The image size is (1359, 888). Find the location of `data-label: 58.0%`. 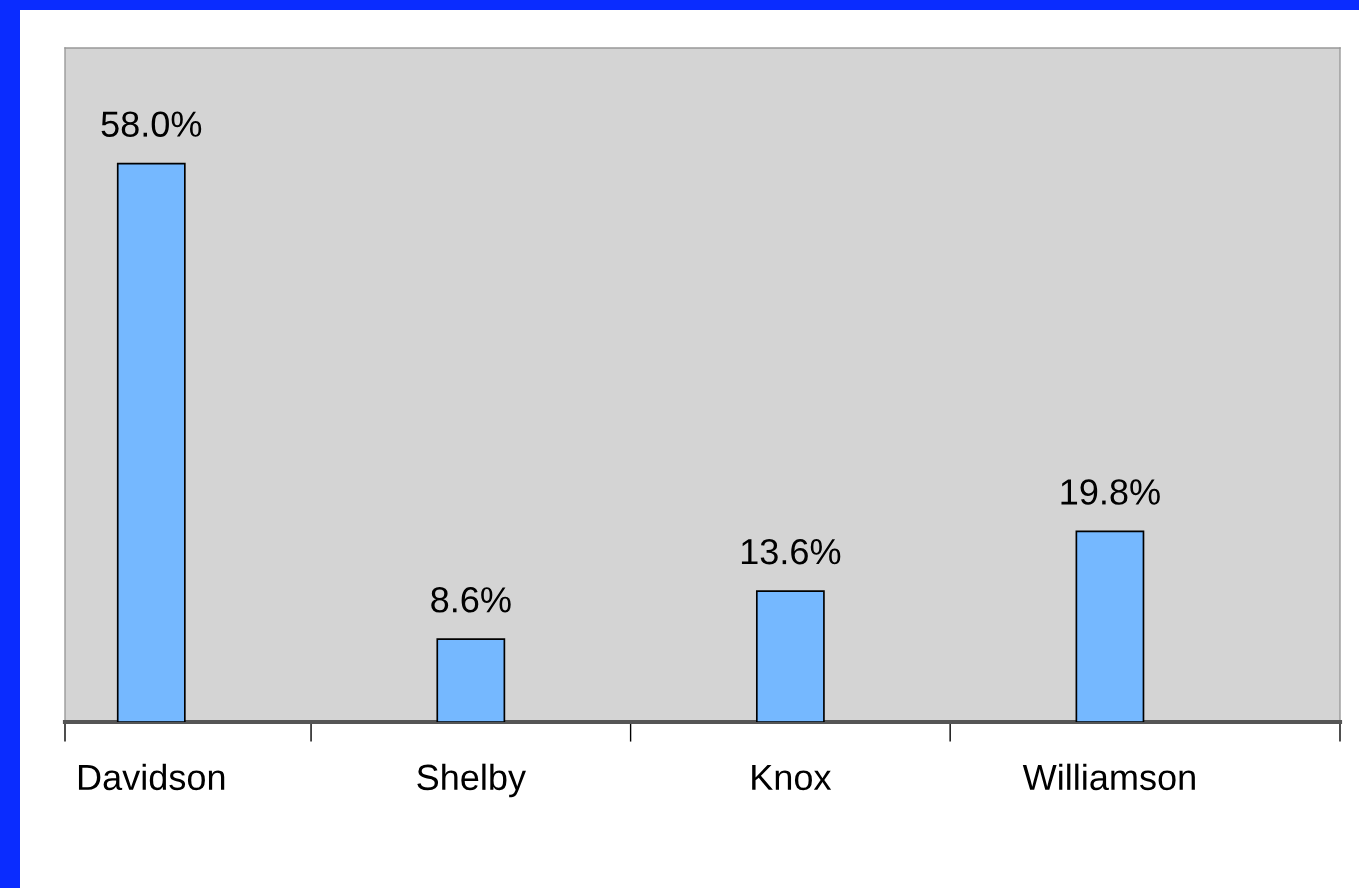

data-label: 58.0% is located at coordinates (151, 124).